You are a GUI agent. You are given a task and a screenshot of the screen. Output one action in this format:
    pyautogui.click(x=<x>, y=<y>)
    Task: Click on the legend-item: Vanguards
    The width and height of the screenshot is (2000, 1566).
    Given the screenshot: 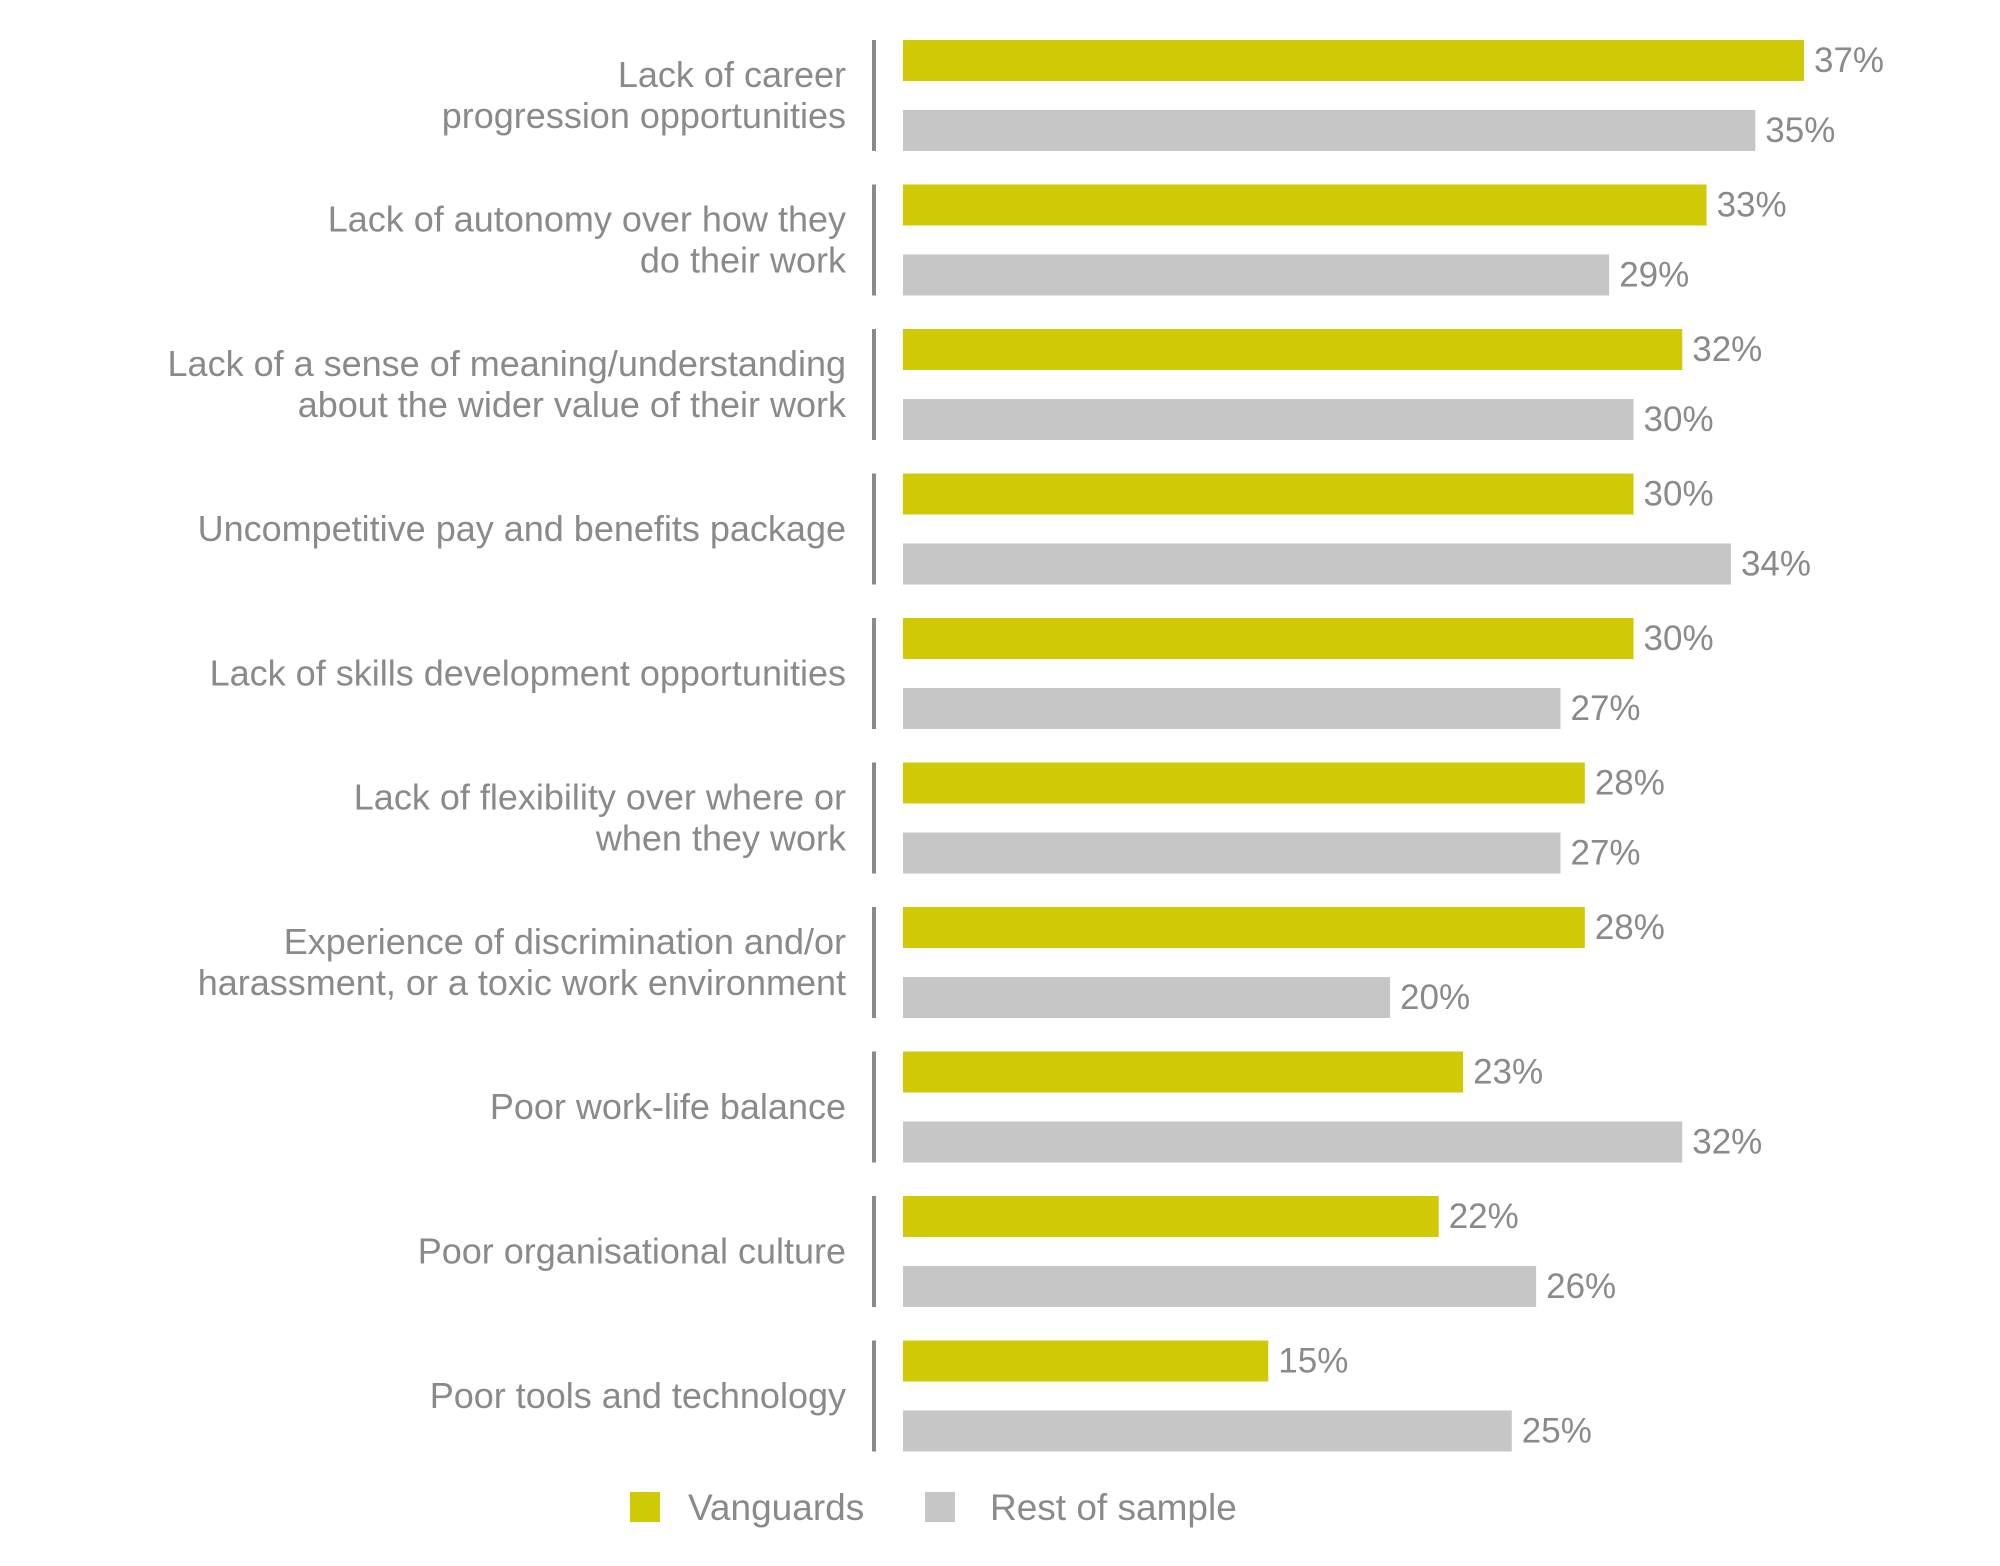 What is the action you would take?
    pyautogui.click(x=747, y=1507)
    